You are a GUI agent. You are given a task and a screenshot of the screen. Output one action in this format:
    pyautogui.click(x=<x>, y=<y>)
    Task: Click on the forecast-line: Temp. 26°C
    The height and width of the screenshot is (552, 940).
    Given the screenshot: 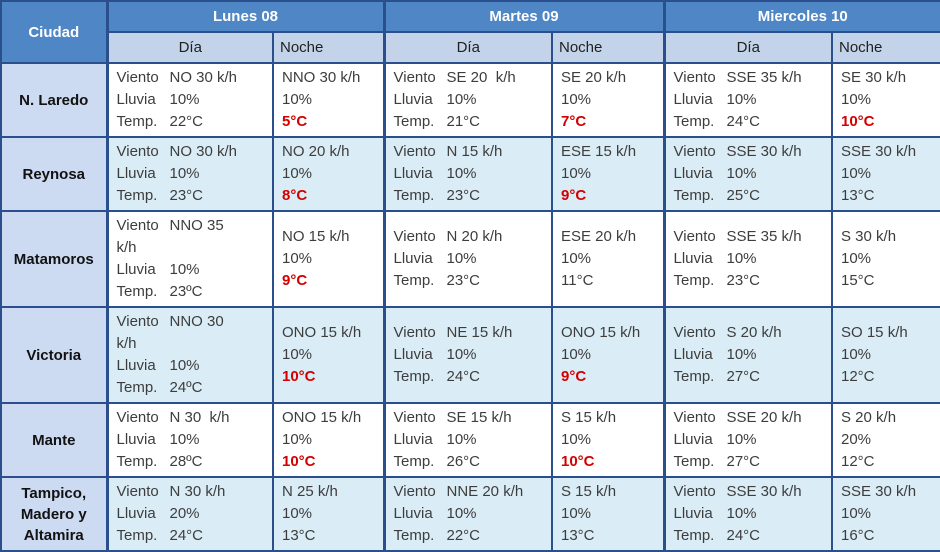 What is the action you would take?
    pyautogui.click(x=472, y=462)
    